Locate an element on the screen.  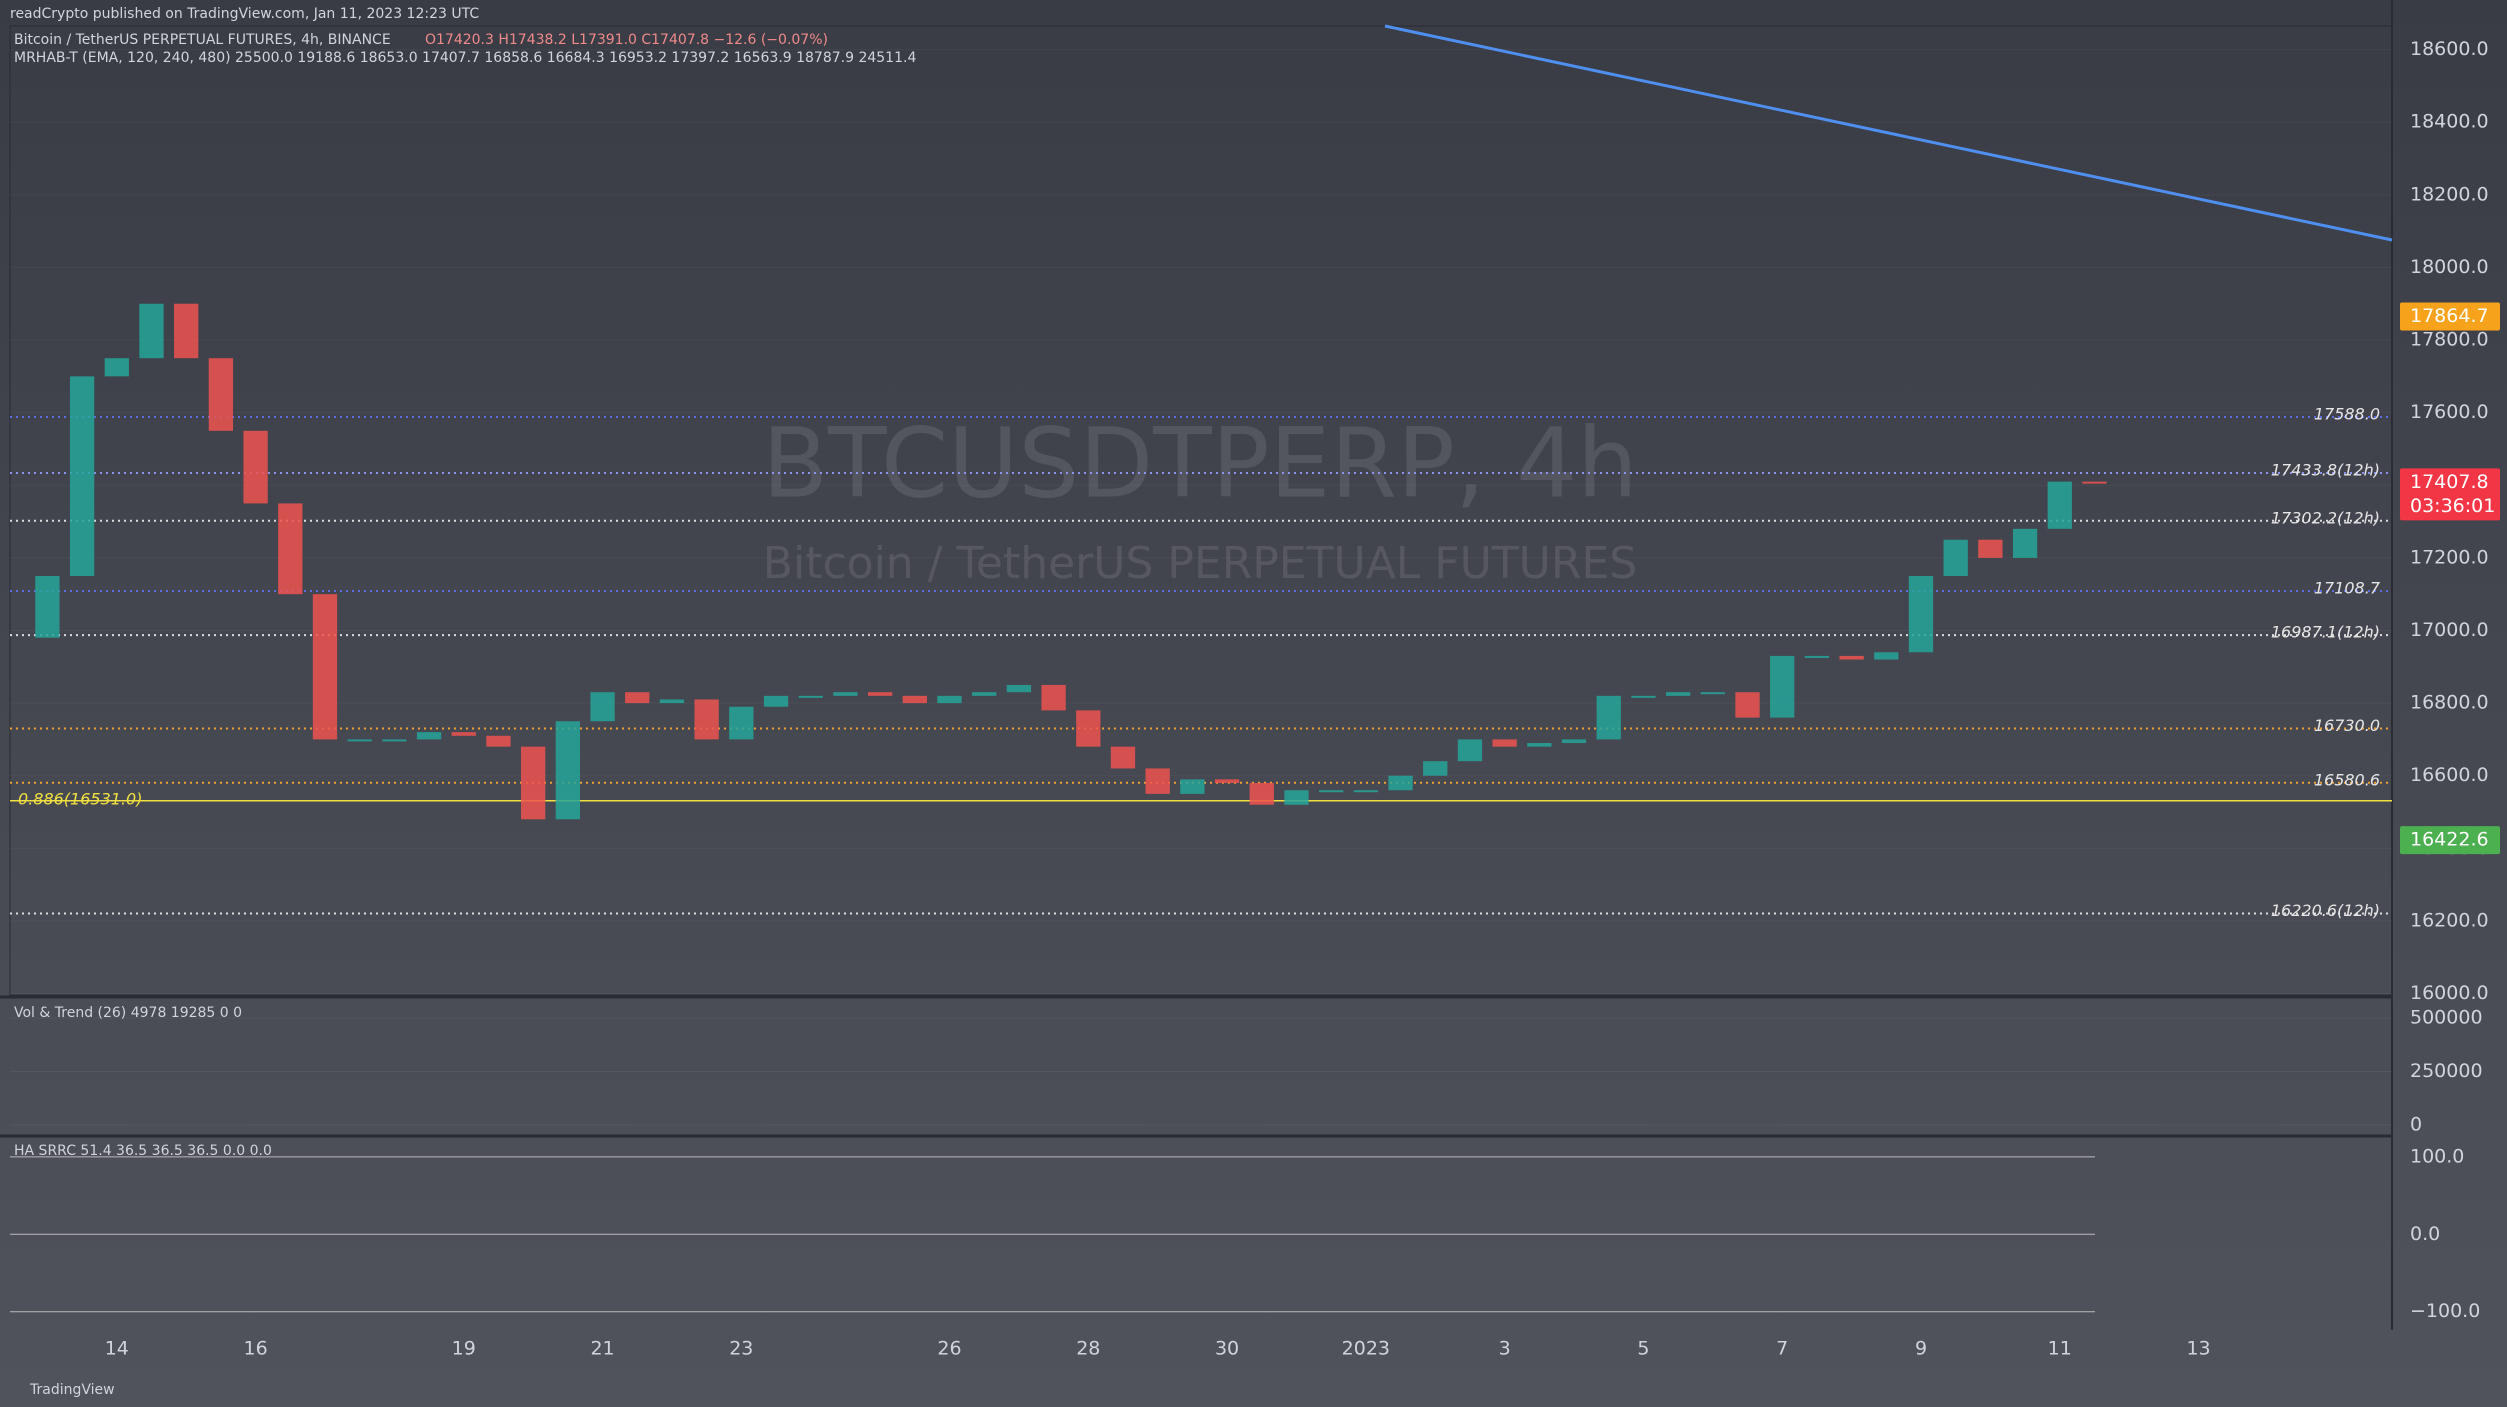
x-tick-label: 28 is located at coordinates (1088, 1349).